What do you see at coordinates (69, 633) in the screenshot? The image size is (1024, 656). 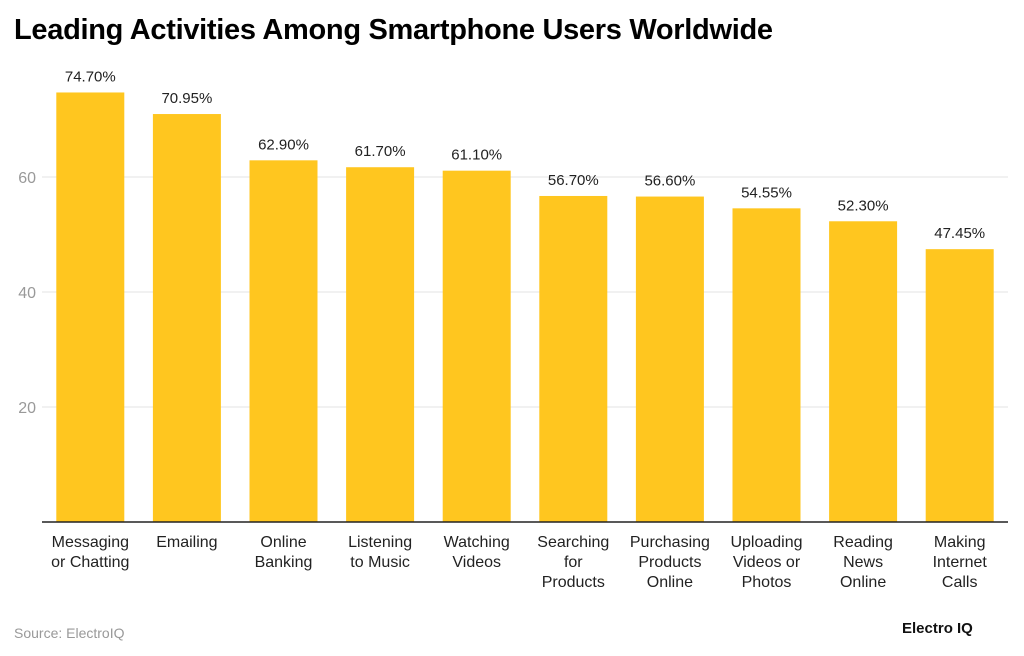 I see `source-note: Source: ElectroIQ` at bounding box center [69, 633].